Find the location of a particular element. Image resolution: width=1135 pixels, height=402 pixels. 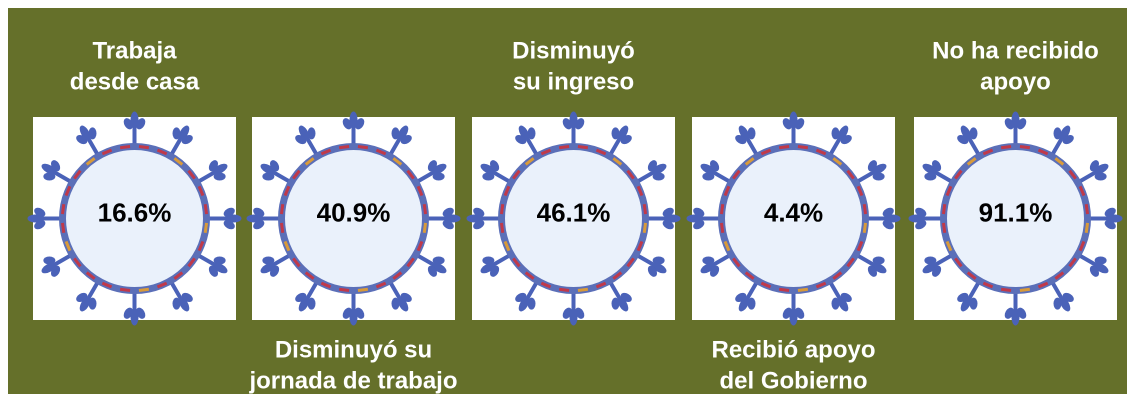

percentage: 46.1% is located at coordinates (574, 212).